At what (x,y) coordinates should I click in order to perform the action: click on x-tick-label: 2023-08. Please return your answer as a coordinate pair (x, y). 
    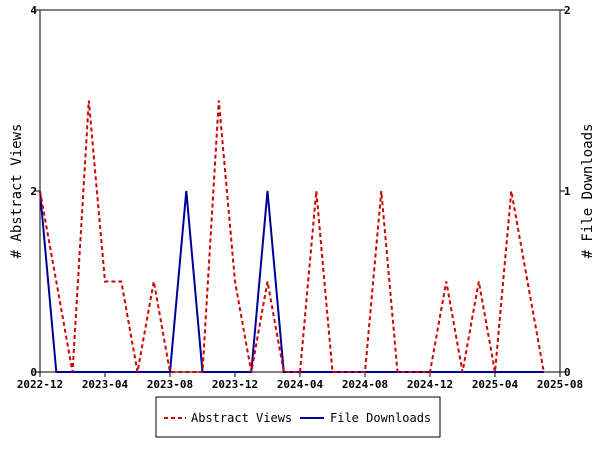
    Looking at the image, I should click on (170, 384).